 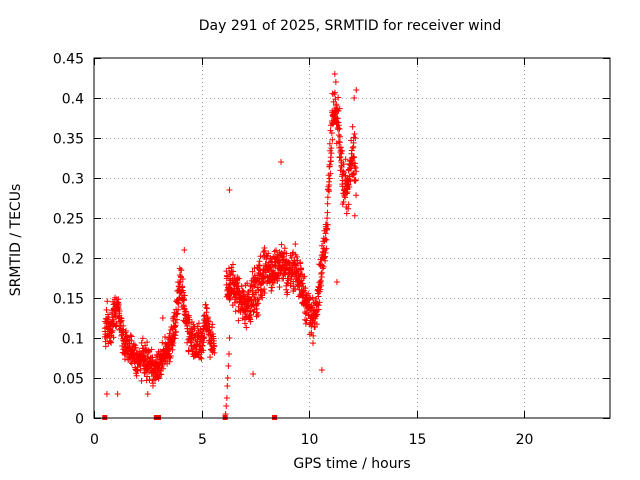 I want to click on y-tick-label: 0.15, so click(x=68, y=300).